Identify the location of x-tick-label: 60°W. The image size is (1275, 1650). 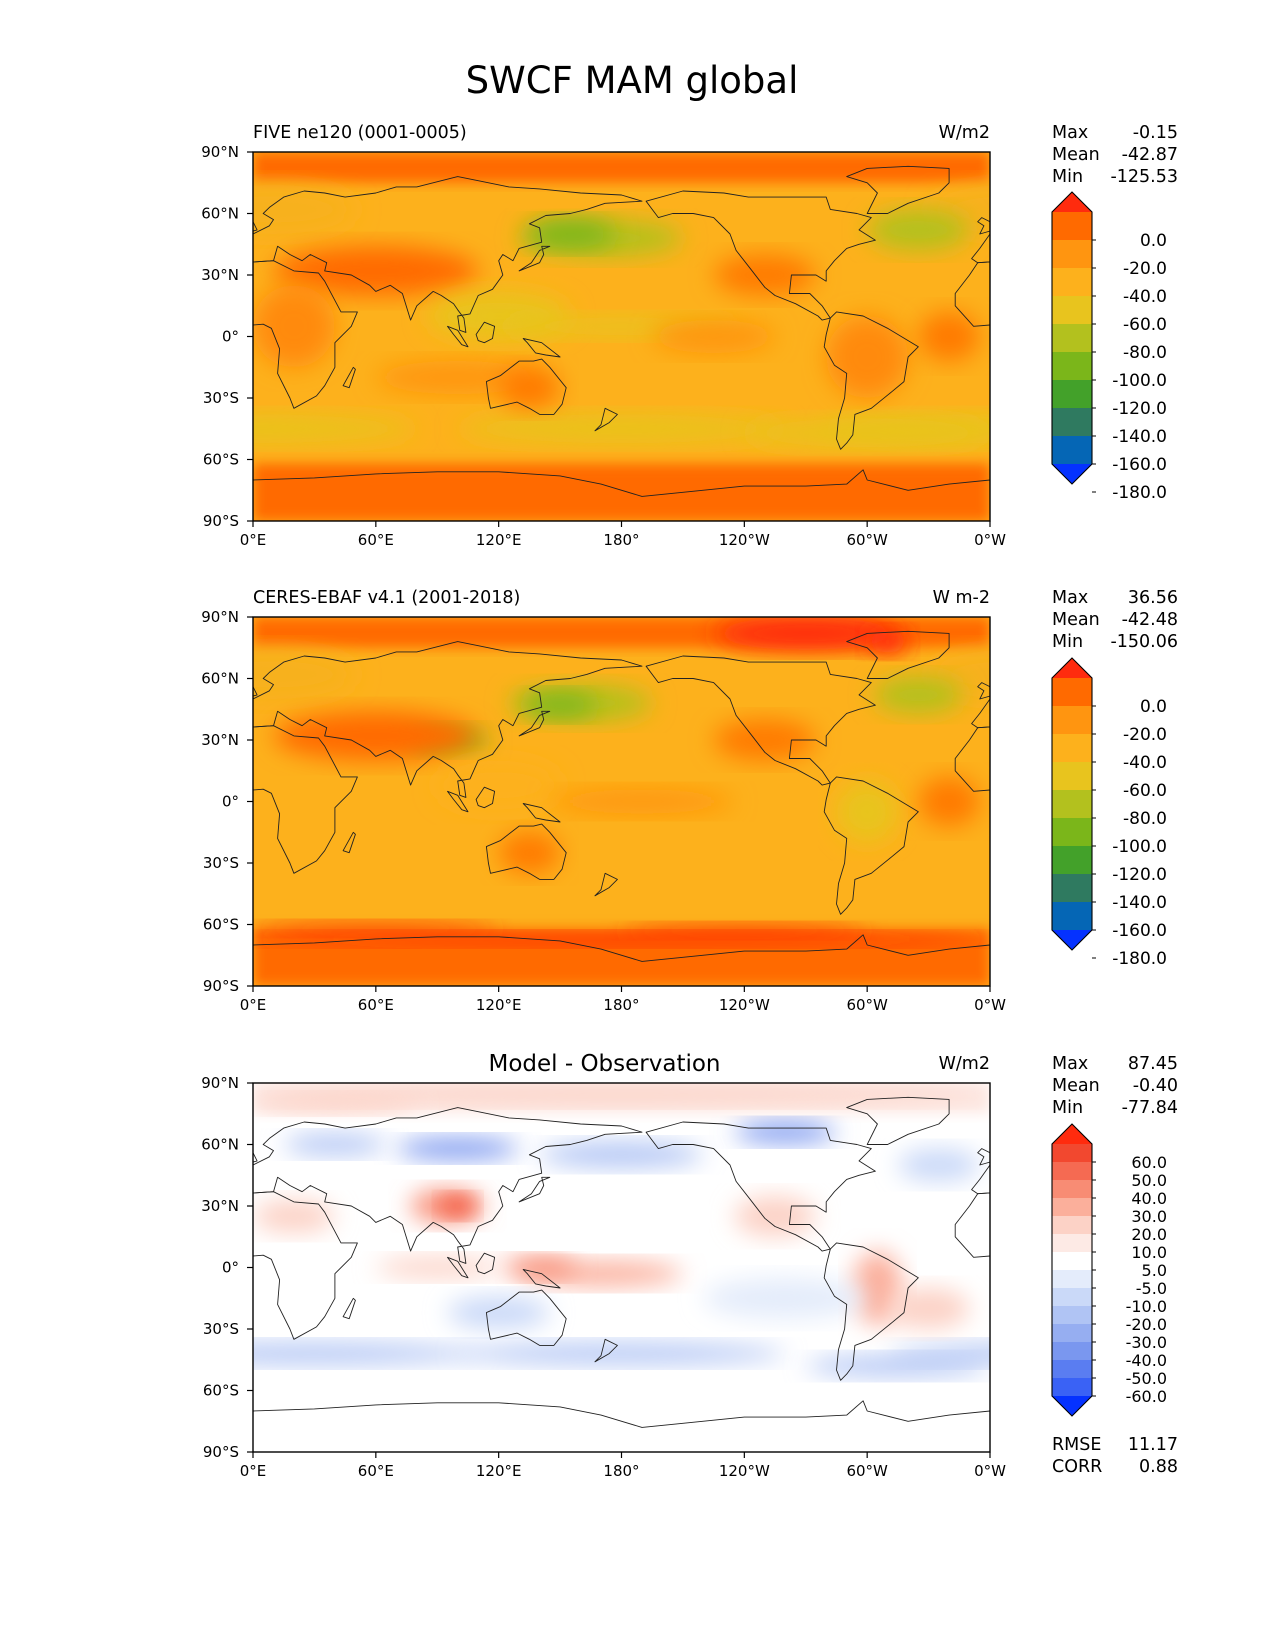
(867, 1005).